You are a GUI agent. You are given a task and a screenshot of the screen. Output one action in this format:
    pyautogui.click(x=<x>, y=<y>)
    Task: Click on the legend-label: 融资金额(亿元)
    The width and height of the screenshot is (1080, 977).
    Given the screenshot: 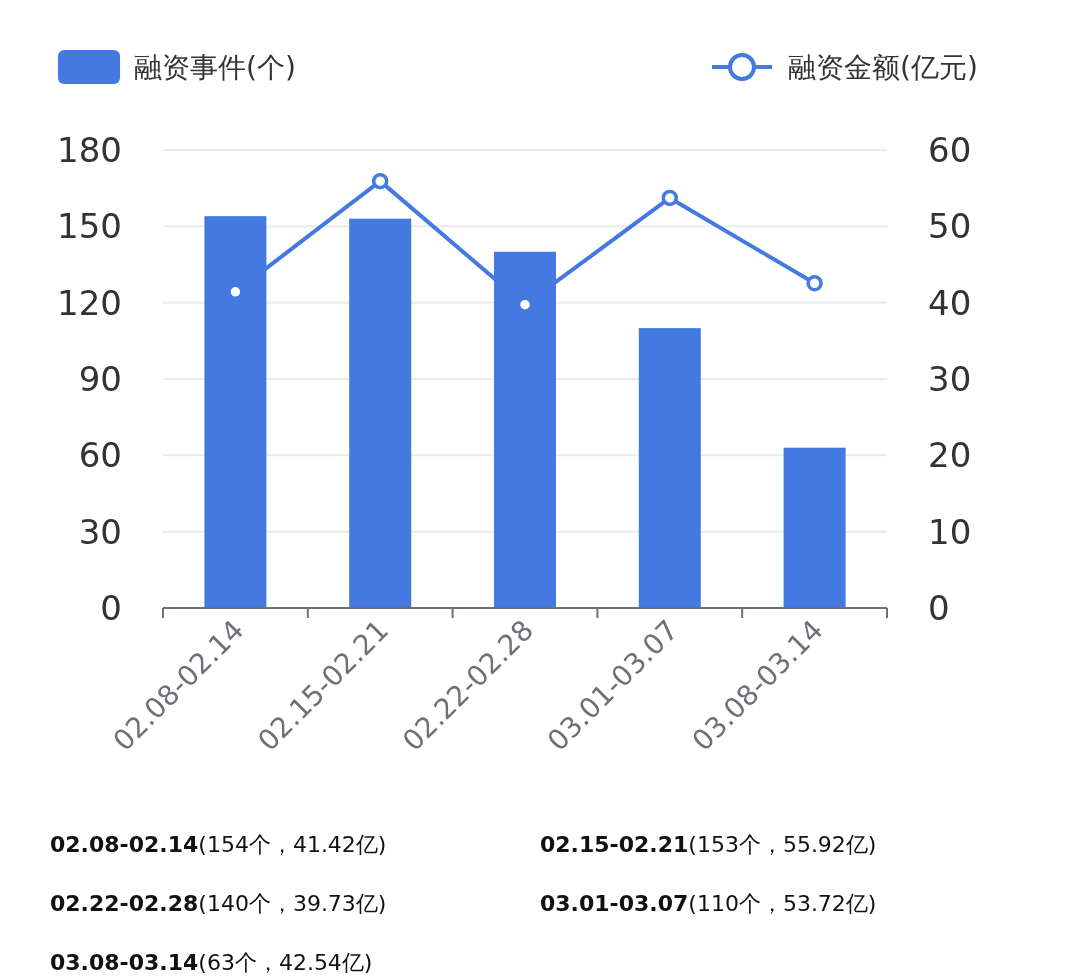 What is the action you would take?
    pyautogui.click(x=883, y=67)
    